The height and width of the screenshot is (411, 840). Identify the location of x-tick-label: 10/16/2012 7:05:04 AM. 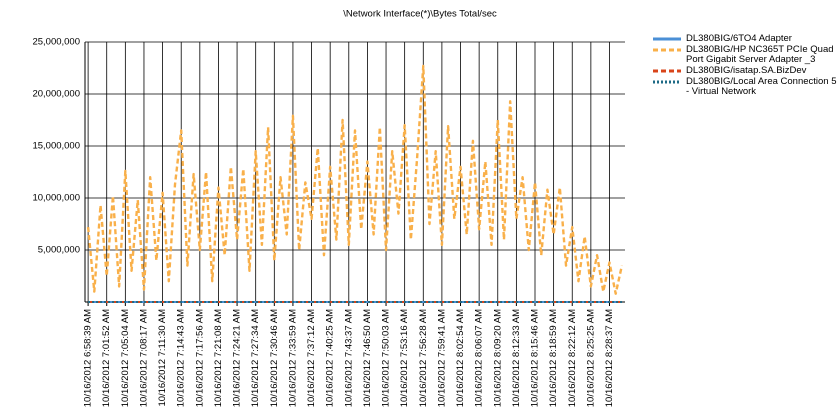
(125, 358).